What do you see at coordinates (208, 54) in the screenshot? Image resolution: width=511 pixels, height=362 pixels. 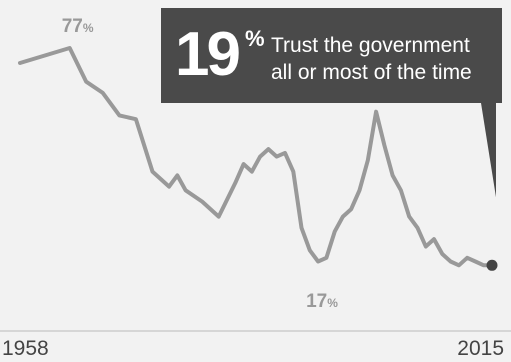 I see `callout-value: 19` at bounding box center [208, 54].